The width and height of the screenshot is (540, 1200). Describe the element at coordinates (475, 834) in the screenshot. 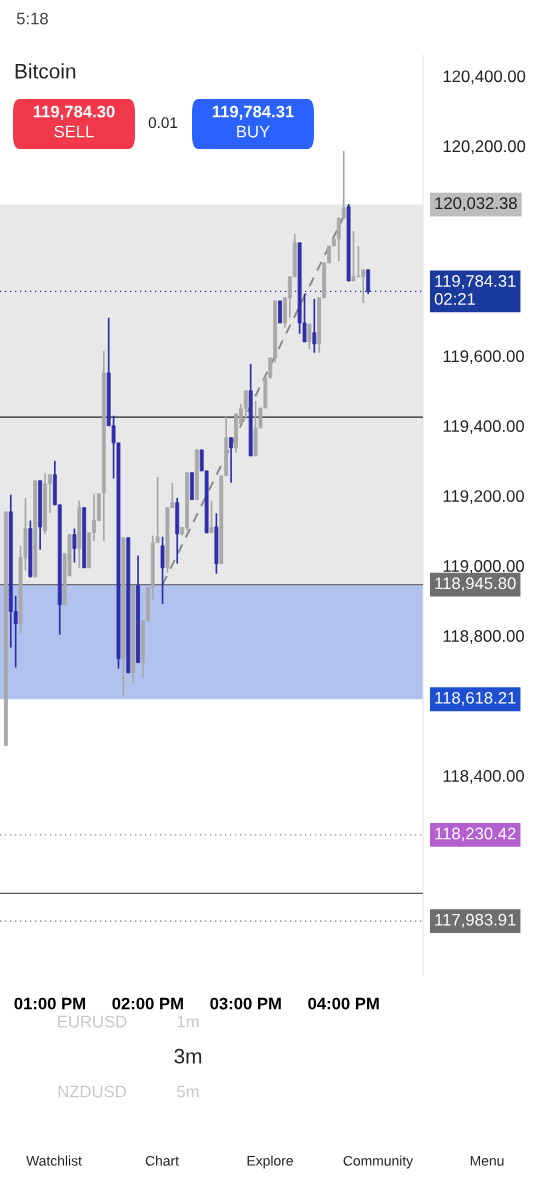

I see `ref-line-label: 118,230.42` at that location.